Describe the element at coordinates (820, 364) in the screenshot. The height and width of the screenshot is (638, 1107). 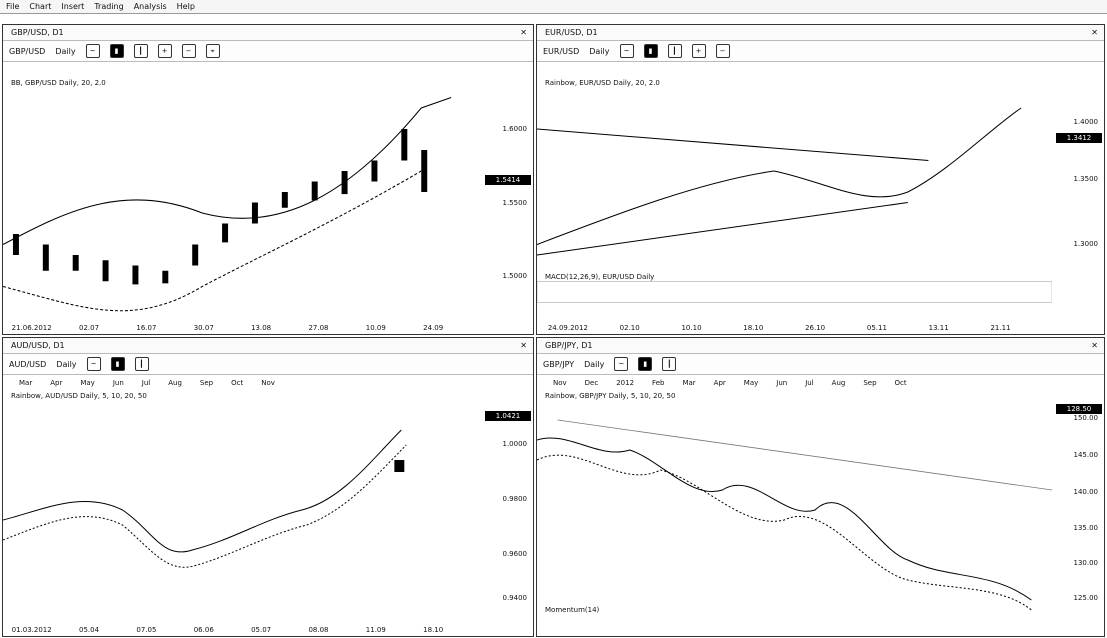
I see `pane-toolbar: GBP/JPY Daily ~ ▮ ┃` at that location.